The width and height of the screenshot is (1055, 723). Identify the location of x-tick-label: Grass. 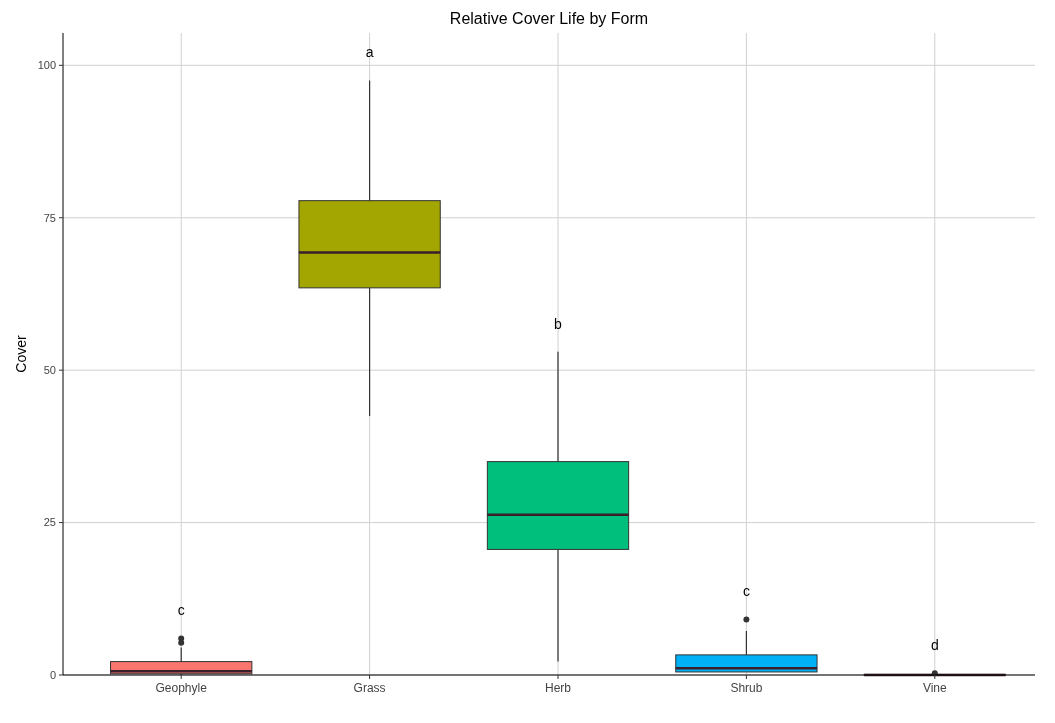
(369, 688).